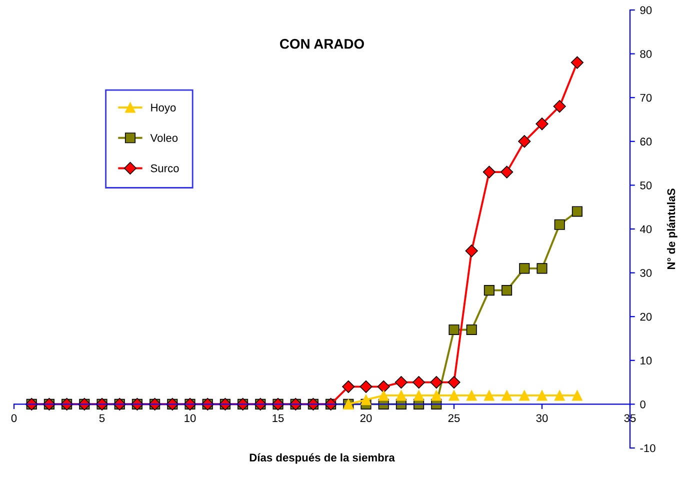 This screenshot has height=478, width=685. I want to click on y-tick-label: 60, so click(646, 142).